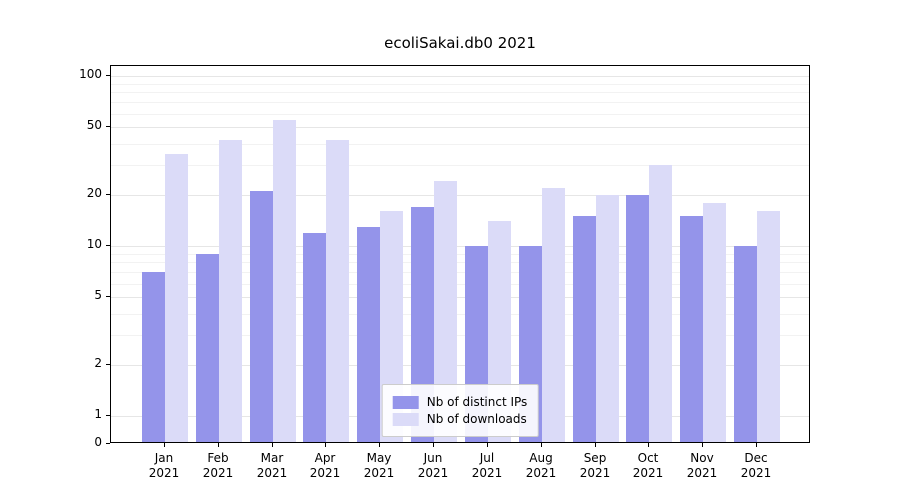  I want to click on legend-label-downloads: Nb of downloads, so click(476, 419).